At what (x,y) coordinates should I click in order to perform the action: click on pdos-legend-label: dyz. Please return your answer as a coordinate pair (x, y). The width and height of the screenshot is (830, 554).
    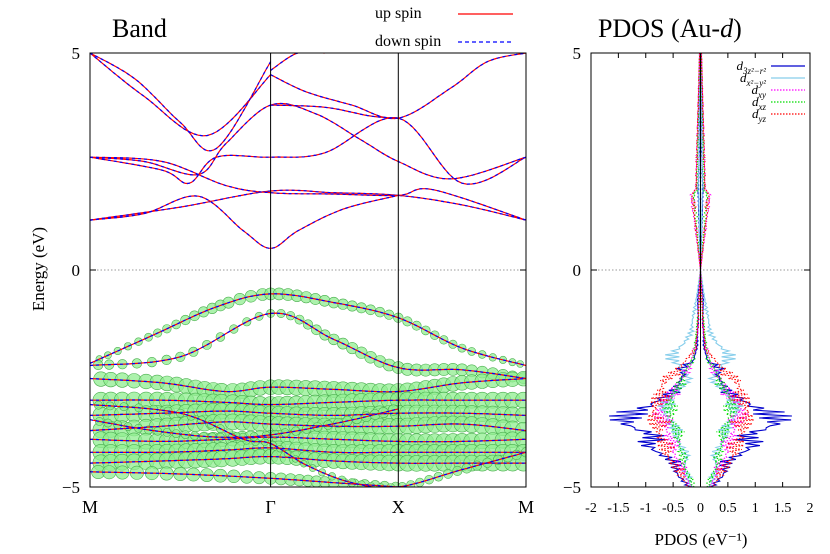
    Looking at the image, I should click on (759, 115).